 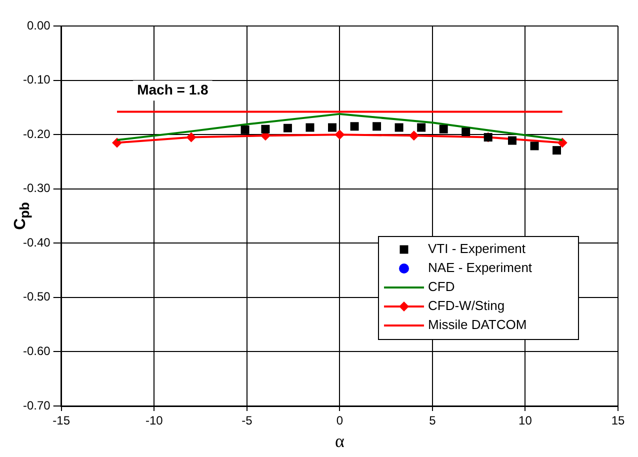 What do you see at coordinates (36, 188) in the screenshot?
I see `y-tick-label: -0.30` at bounding box center [36, 188].